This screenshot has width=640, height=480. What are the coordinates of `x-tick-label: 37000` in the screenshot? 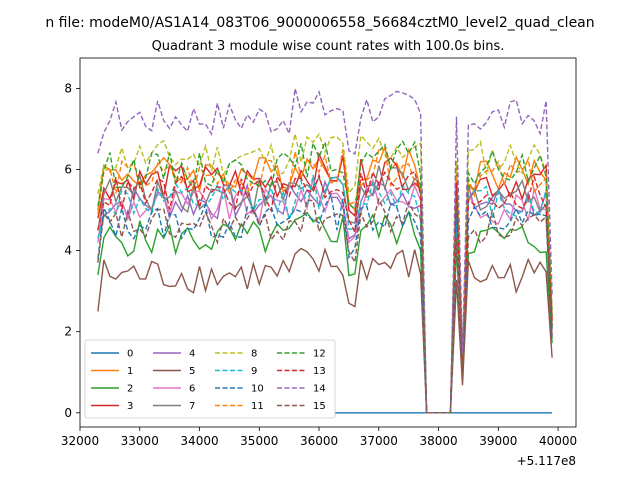 It's located at (379, 441).